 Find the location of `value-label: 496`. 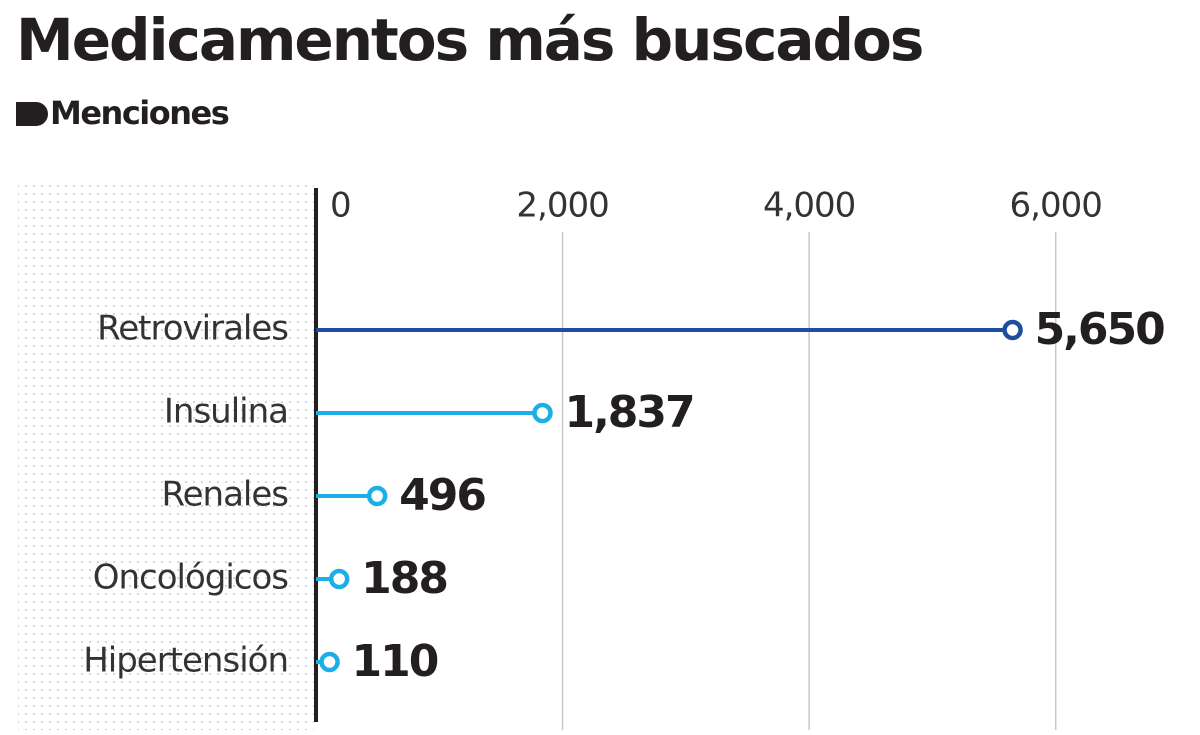

value-label: 496 is located at coordinates (442, 495).